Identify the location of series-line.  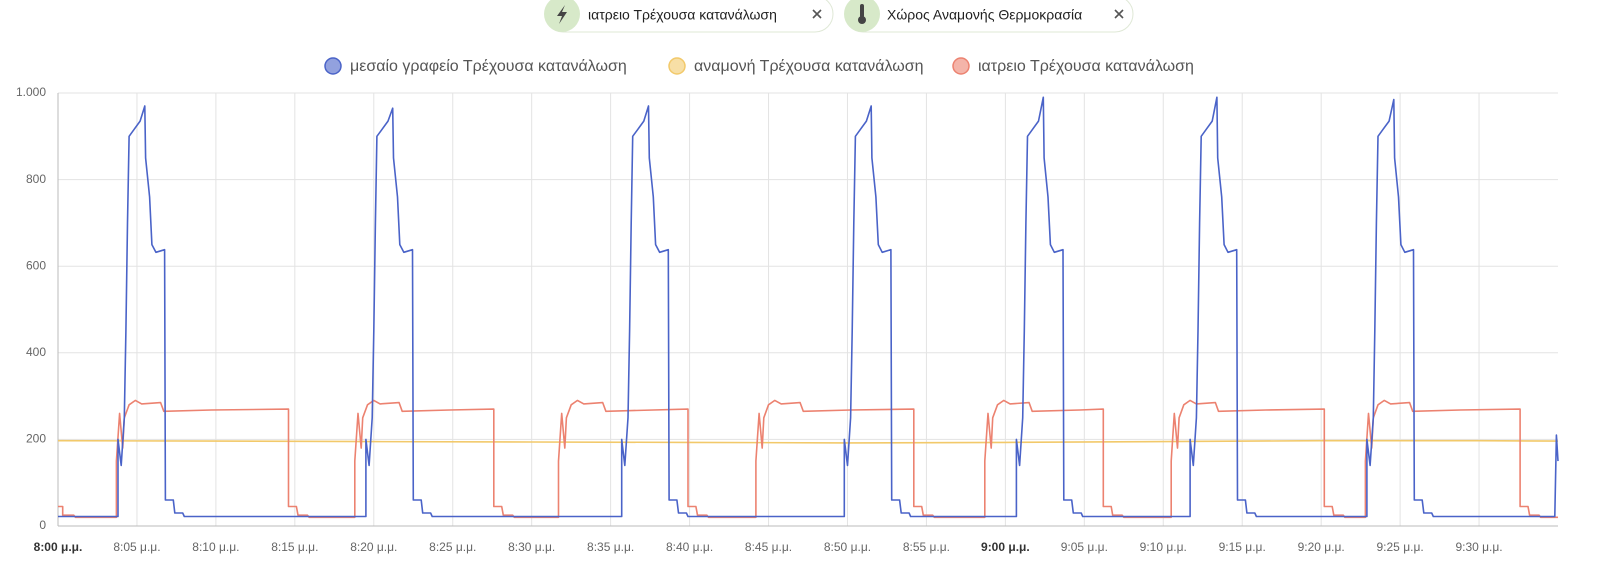
(808, 441).